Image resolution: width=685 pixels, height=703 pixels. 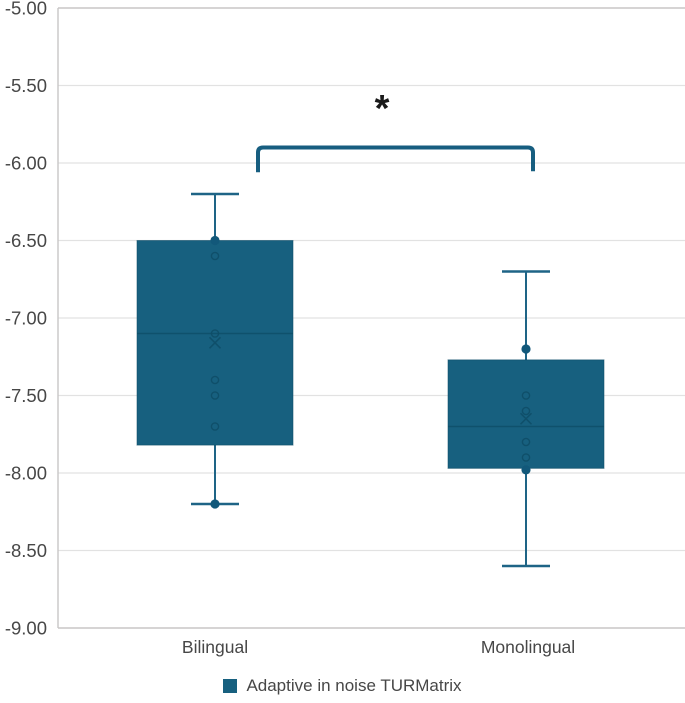 I want to click on y-tick-label: -7.50, so click(x=26, y=395).